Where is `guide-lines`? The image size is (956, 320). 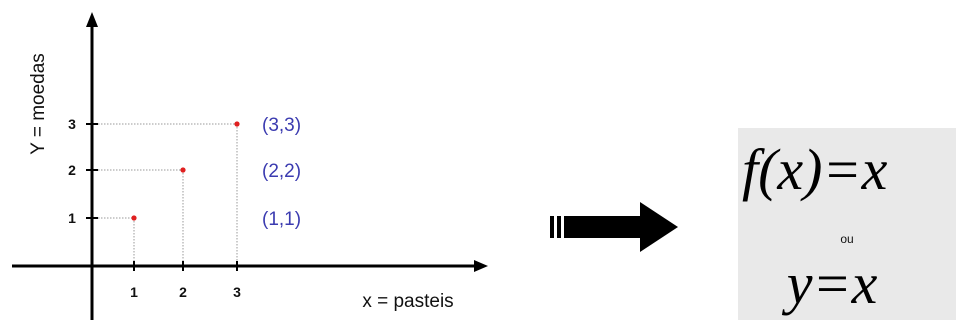
guide-lines is located at coordinates (165, 194).